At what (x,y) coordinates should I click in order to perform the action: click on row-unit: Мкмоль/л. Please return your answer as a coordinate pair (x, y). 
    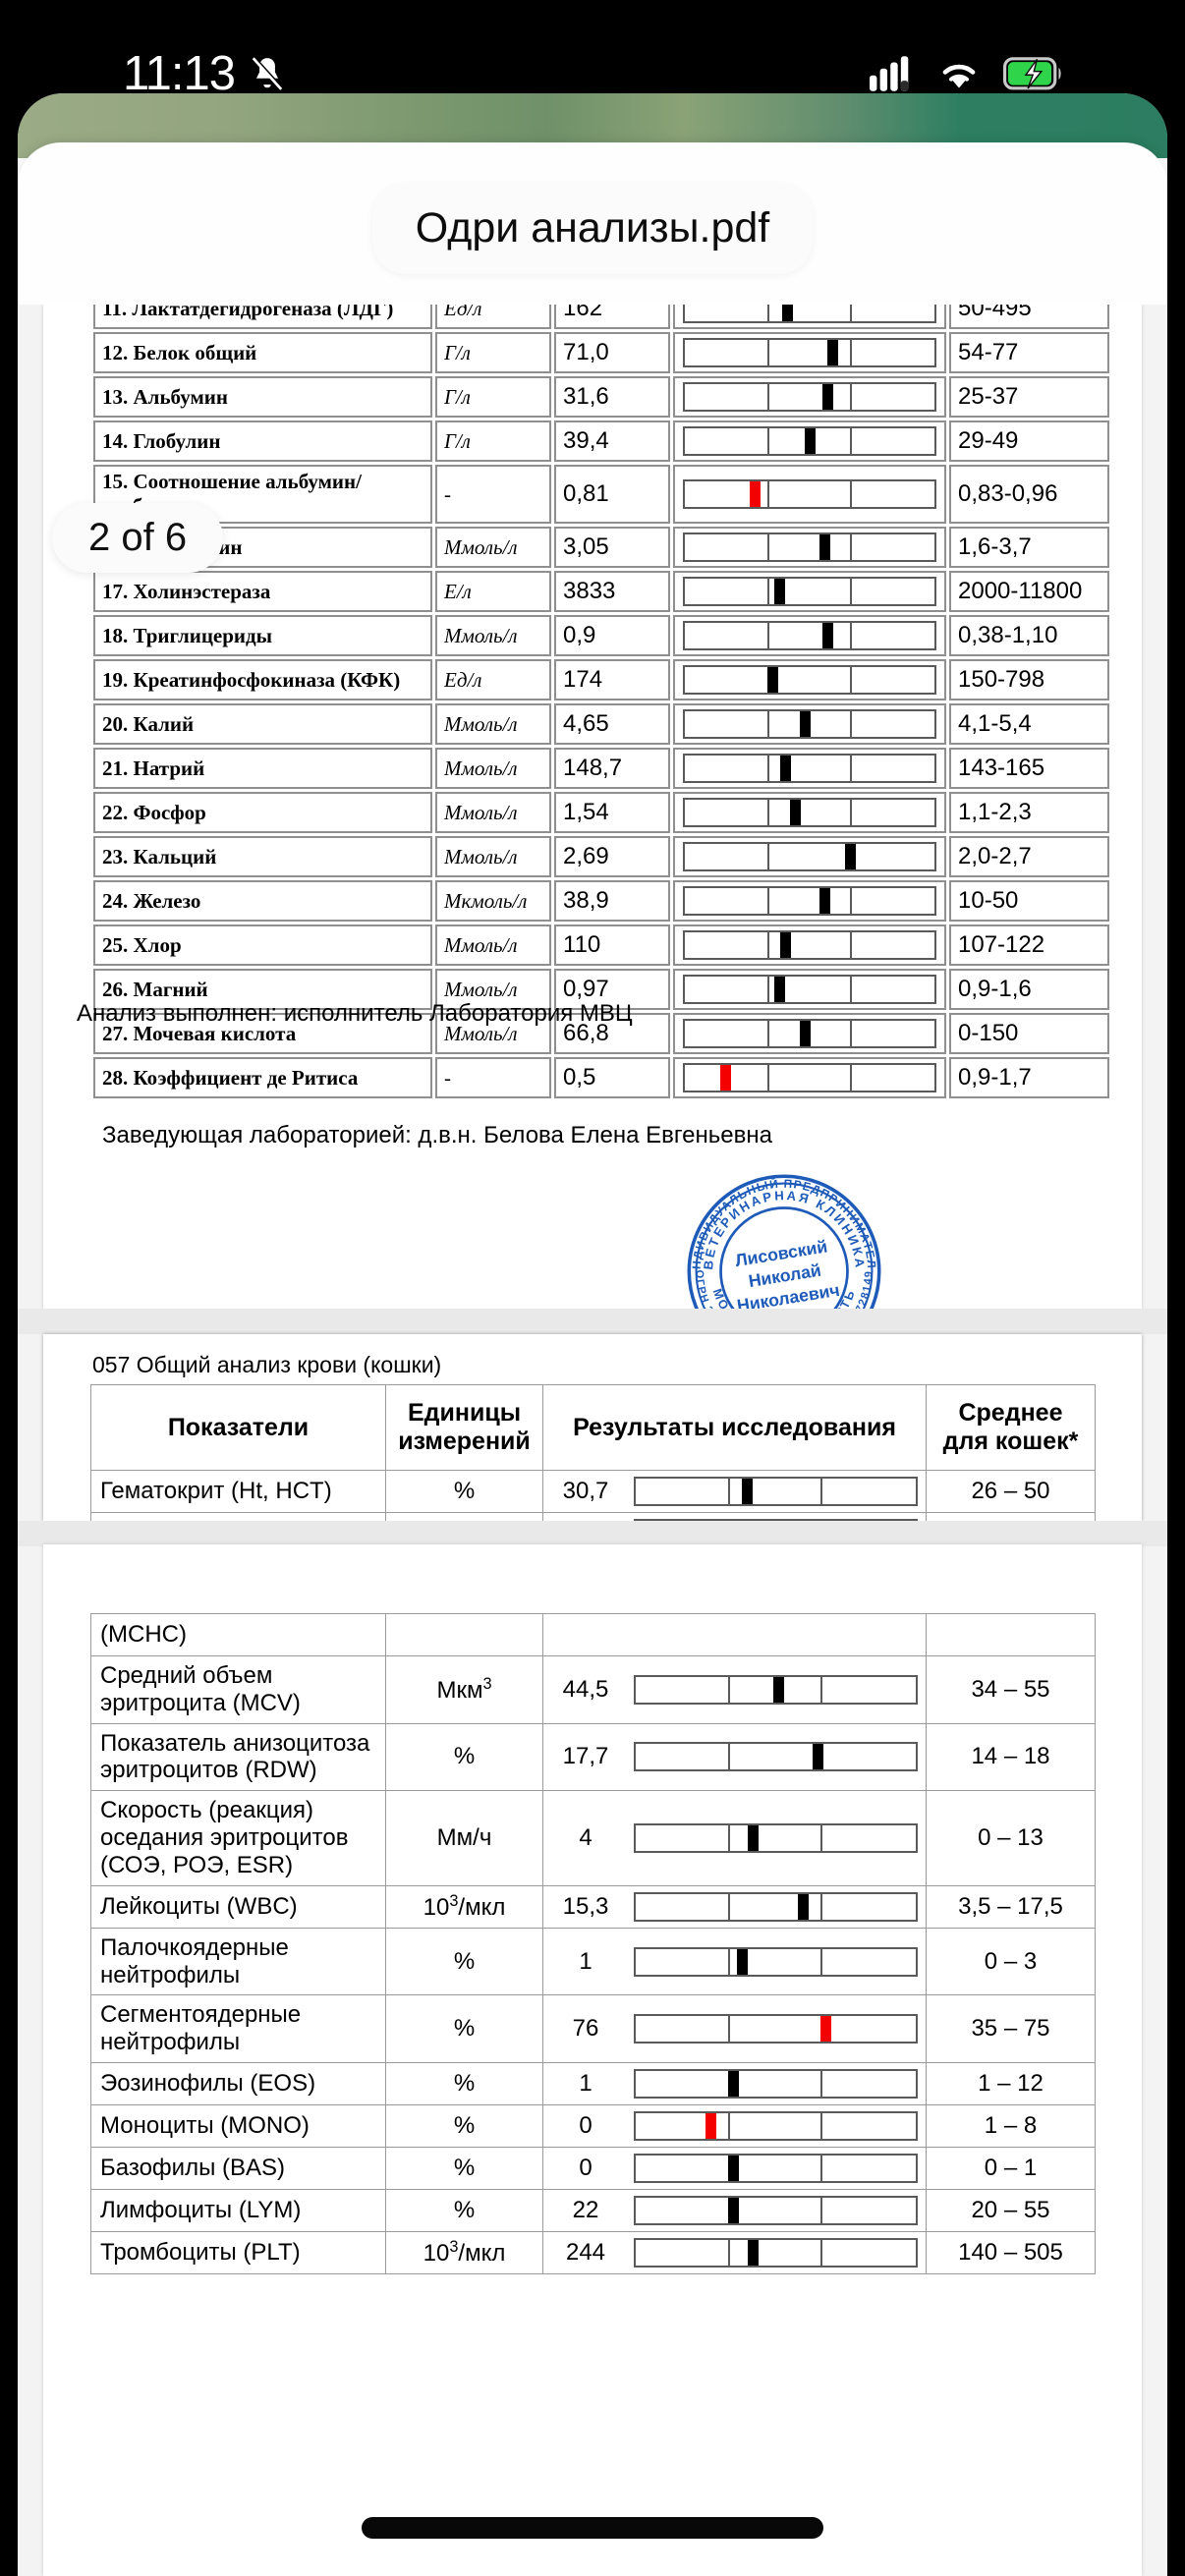
    Looking at the image, I should click on (493, 901).